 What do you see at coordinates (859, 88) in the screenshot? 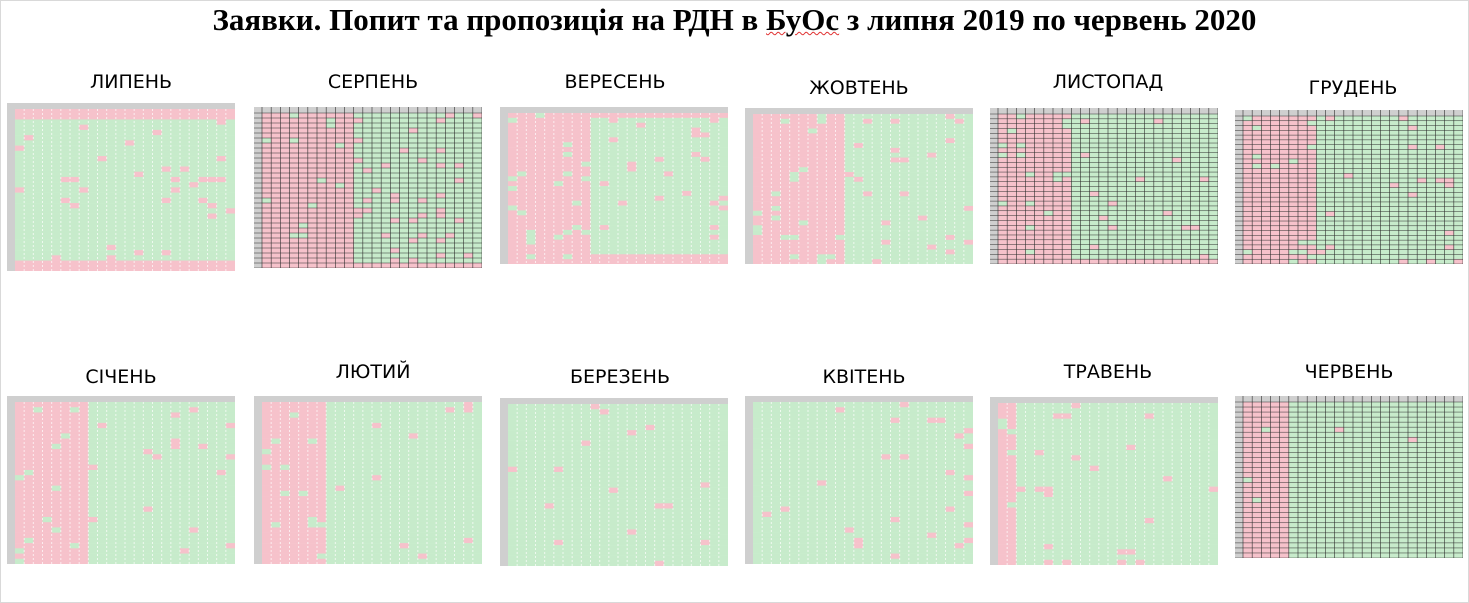
I see `month-label: ЖОВТЕНЬ` at bounding box center [859, 88].